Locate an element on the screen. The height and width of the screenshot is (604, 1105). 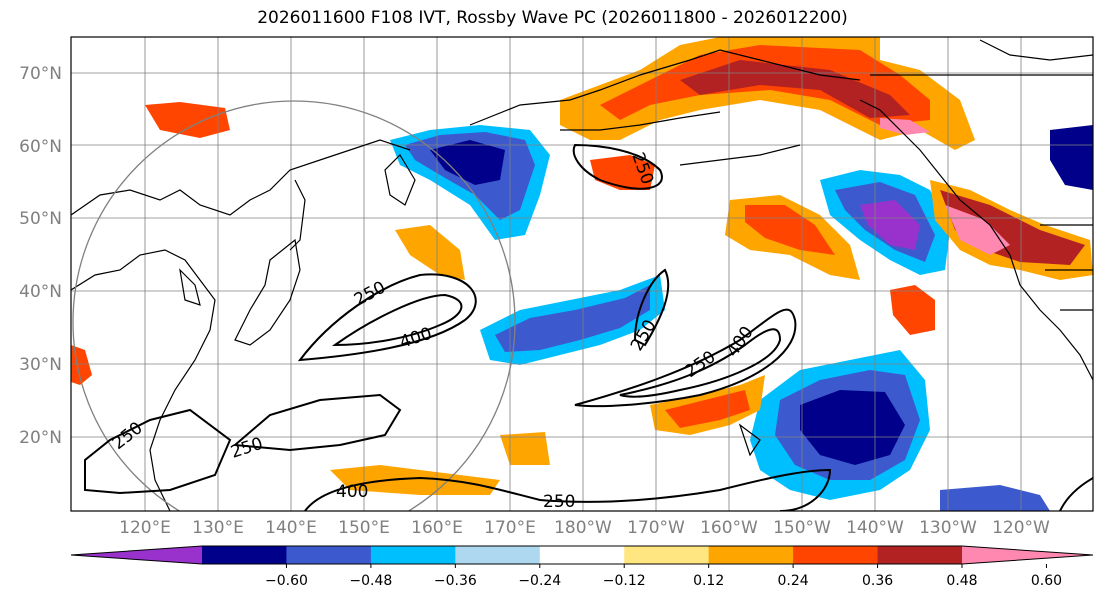
negative-anomaly-southeast-bottom is located at coordinates (995, 498).